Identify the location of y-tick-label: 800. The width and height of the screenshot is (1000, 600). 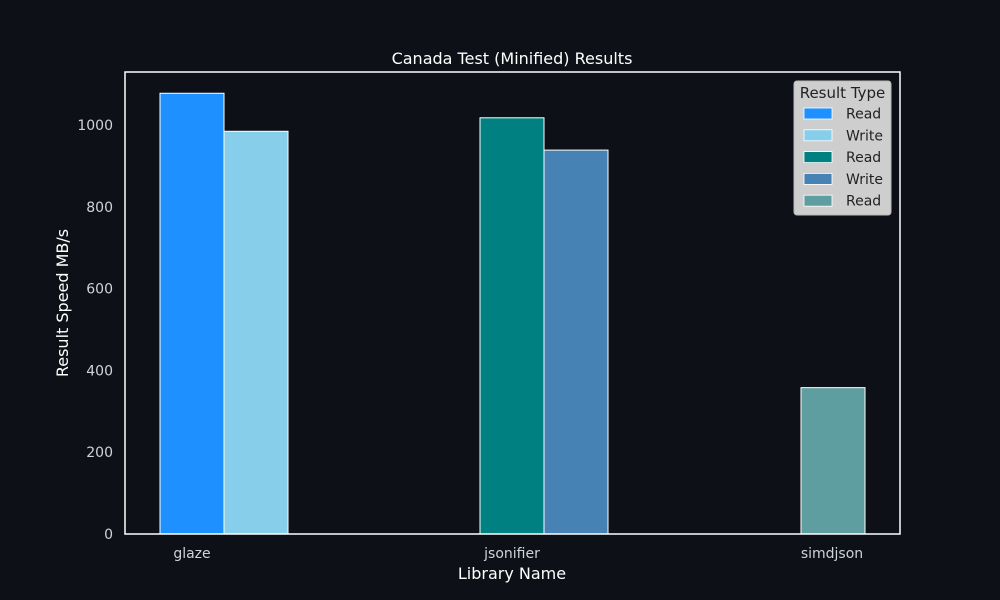
(99, 208).